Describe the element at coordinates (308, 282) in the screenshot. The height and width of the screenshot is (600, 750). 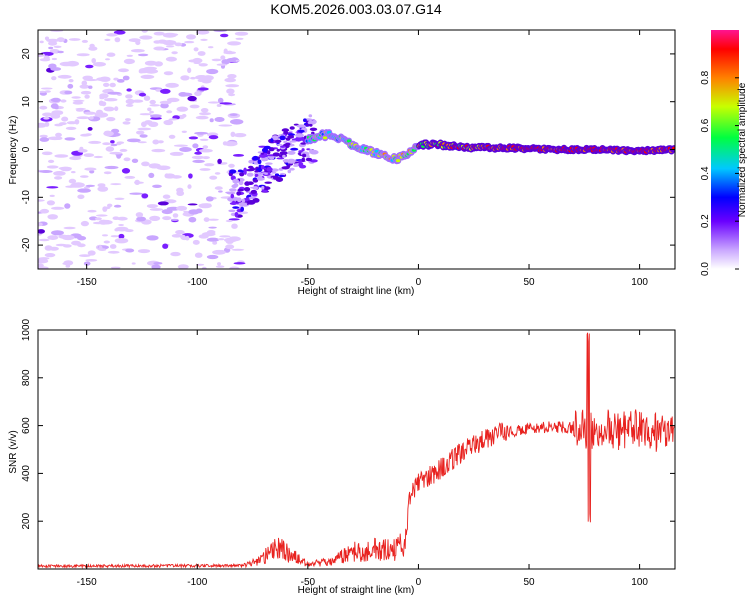
I see `x-tick-label: -50` at that location.